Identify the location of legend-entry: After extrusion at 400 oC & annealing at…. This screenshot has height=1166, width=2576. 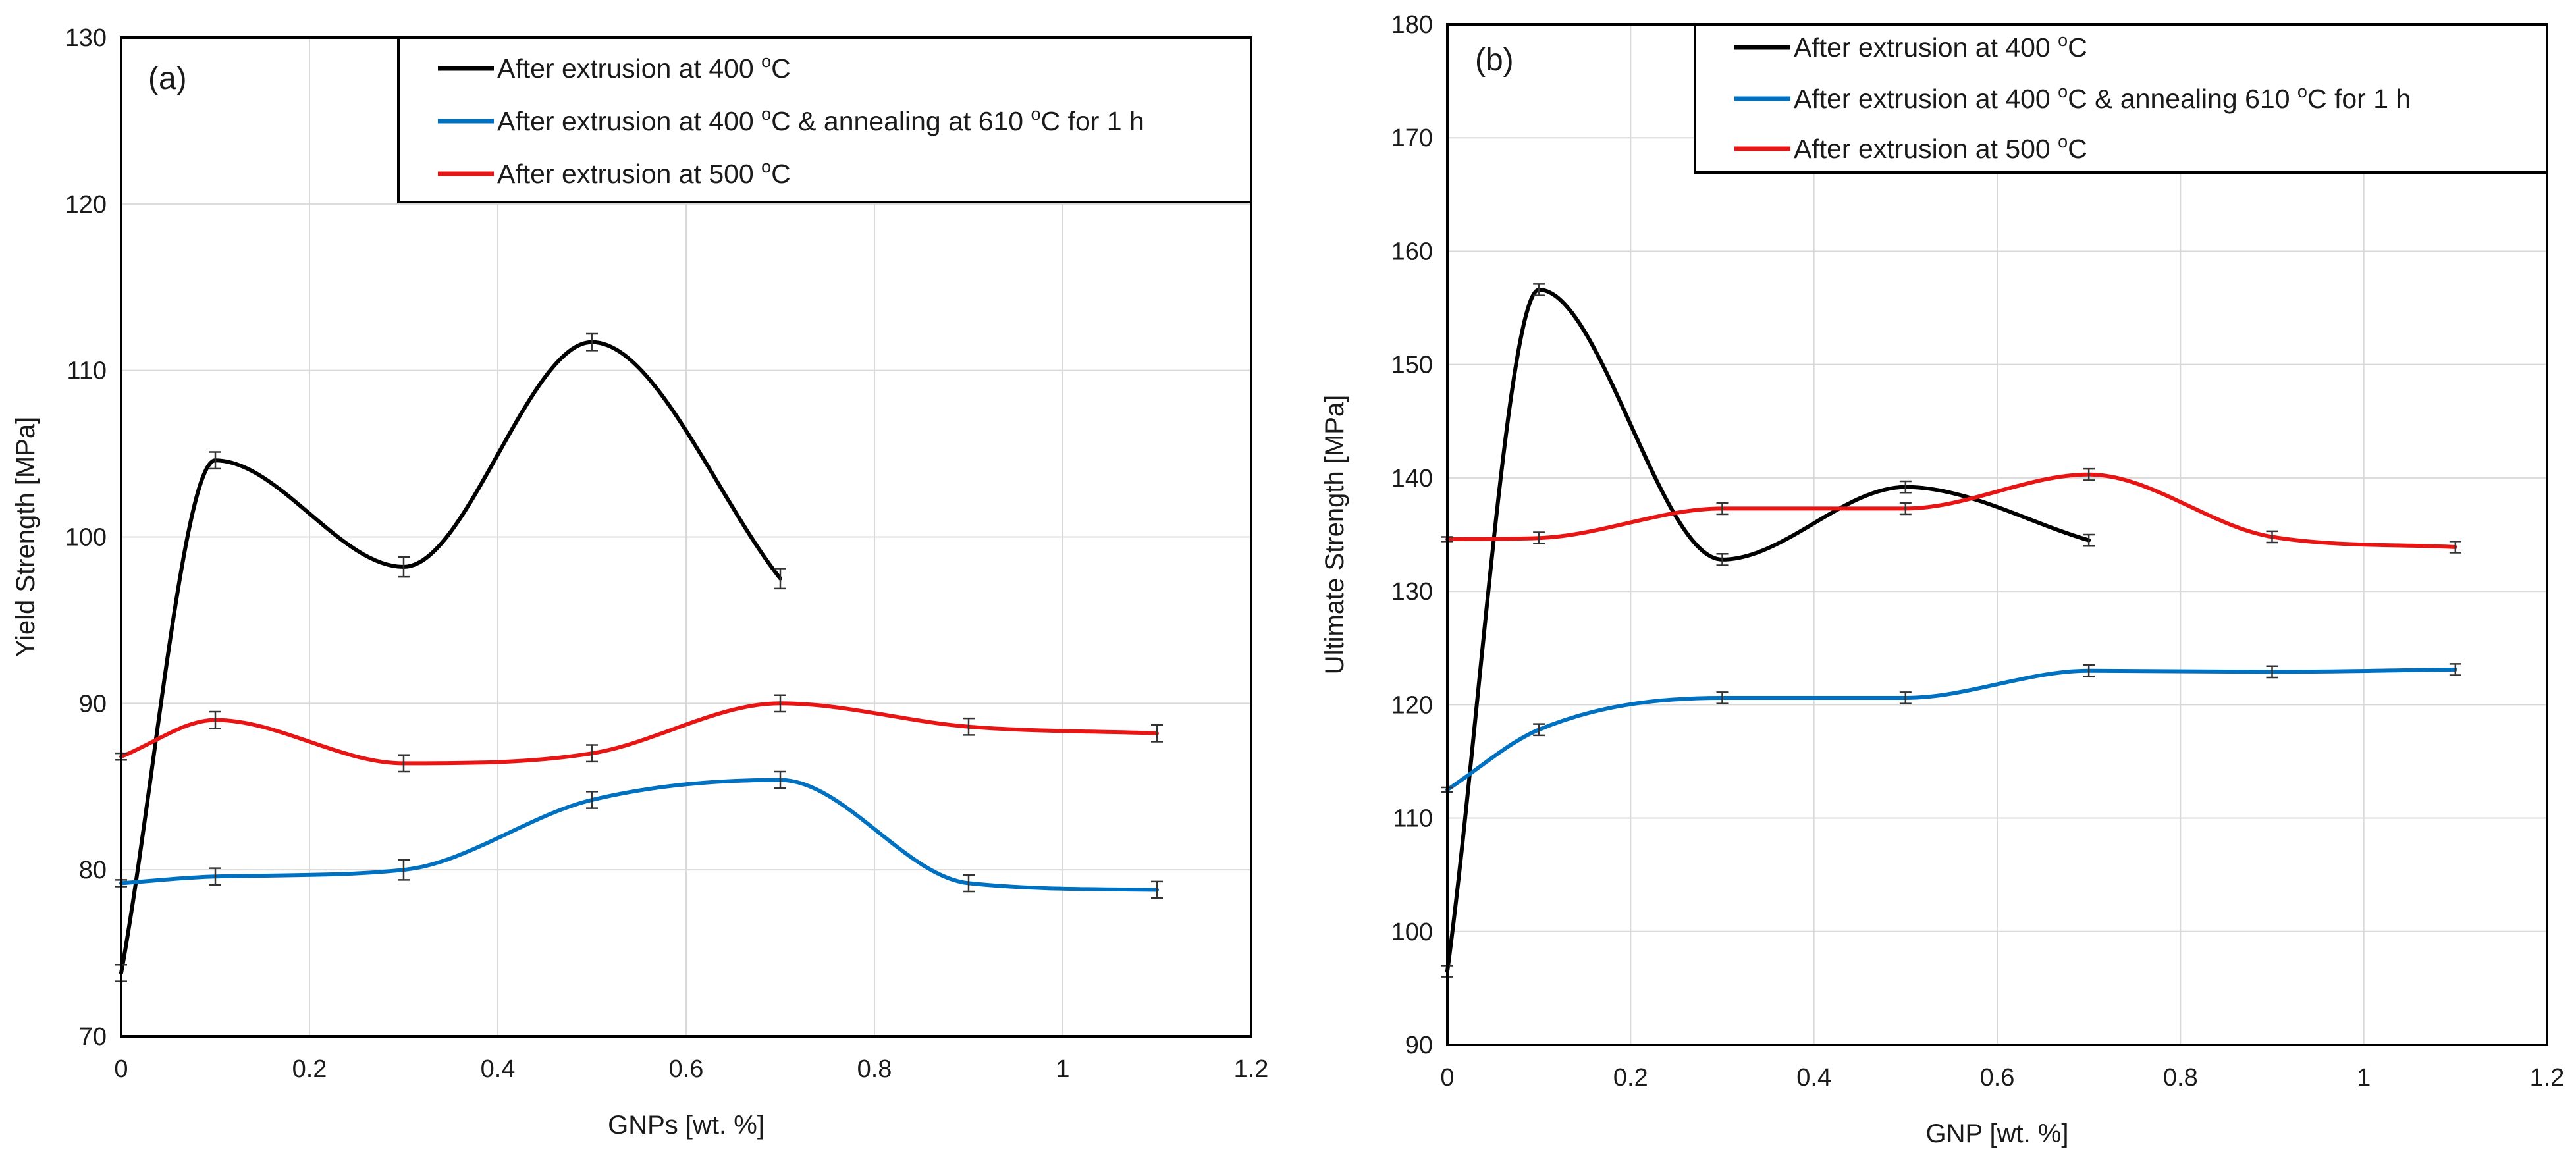
(821, 120).